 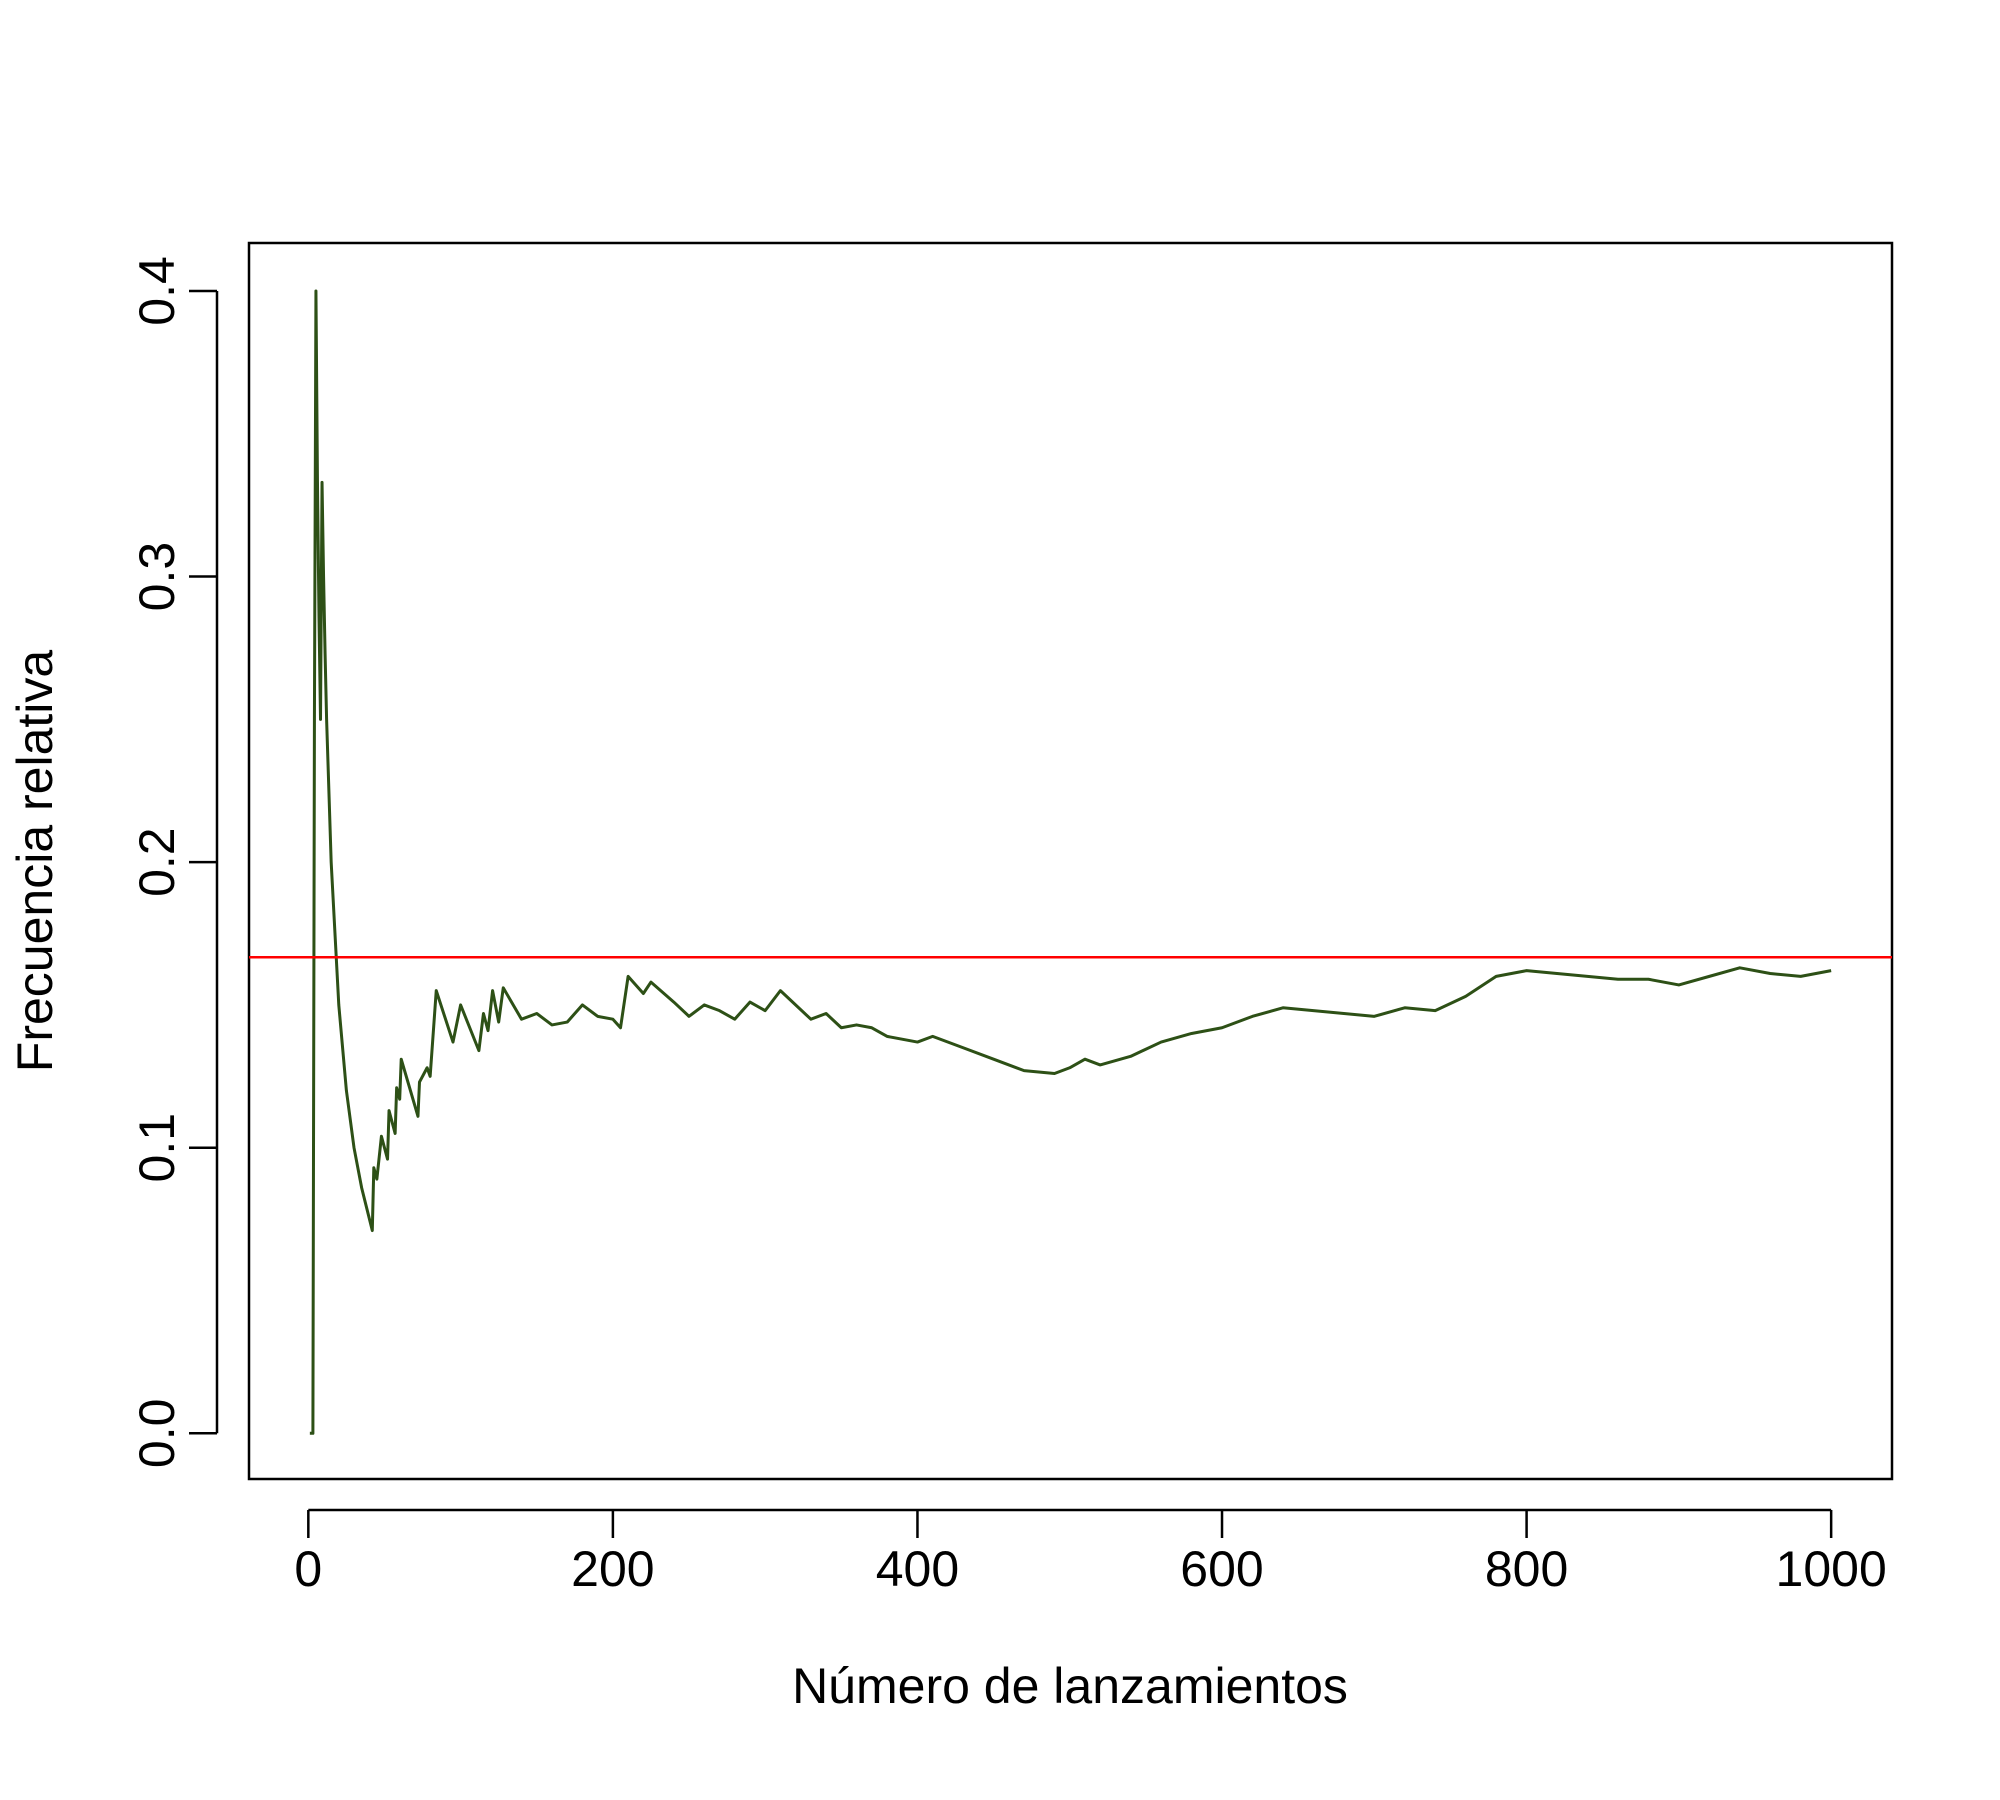 What do you see at coordinates (157, 1148) in the screenshot?
I see `y-tick-label: 0.1` at bounding box center [157, 1148].